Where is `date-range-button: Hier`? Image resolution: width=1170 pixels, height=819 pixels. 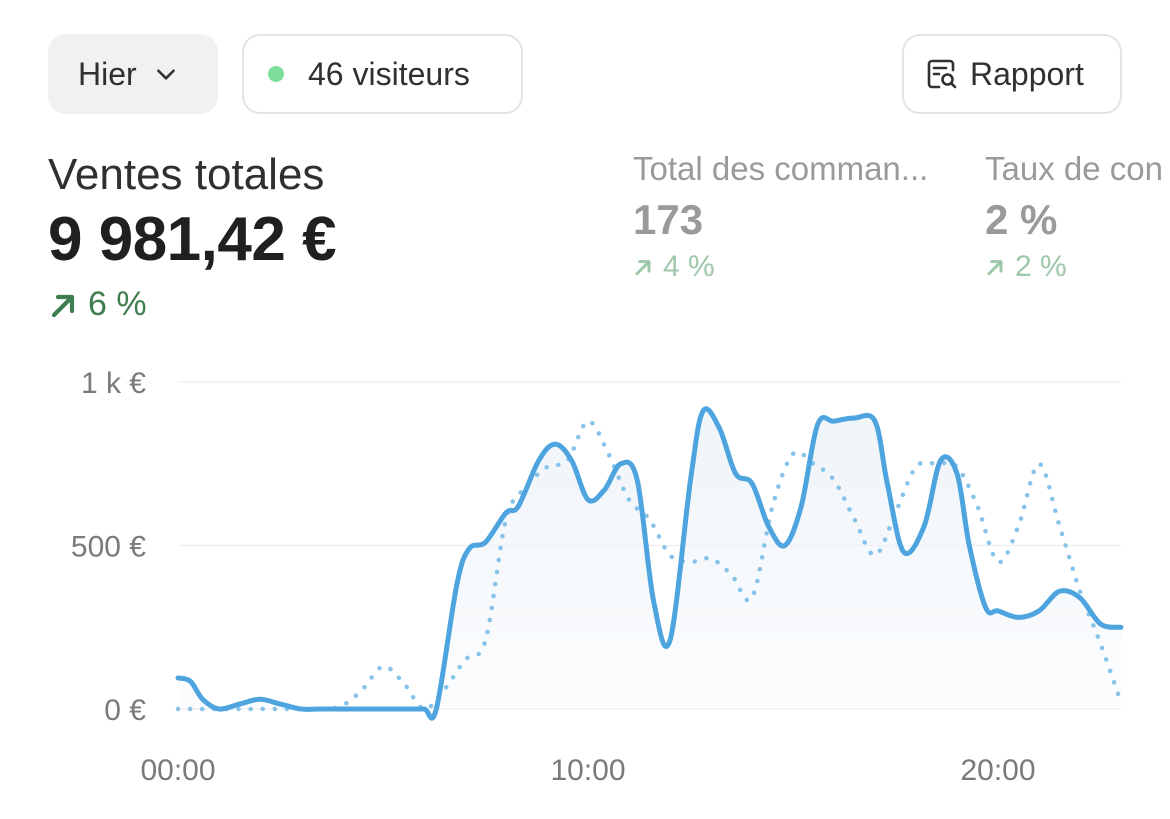
date-range-button: Hier is located at coordinates (133, 74).